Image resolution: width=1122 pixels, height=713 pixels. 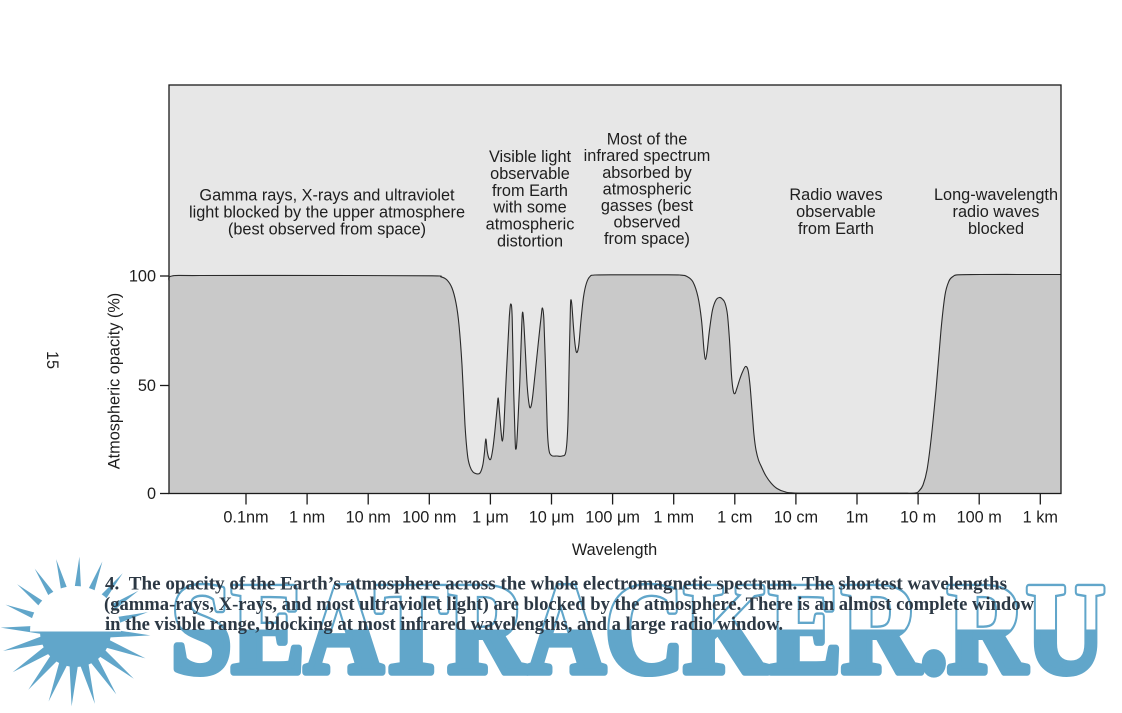 What do you see at coordinates (647, 140) in the screenshot?
I see `svg-text: Most of the` at bounding box center [647, 140].